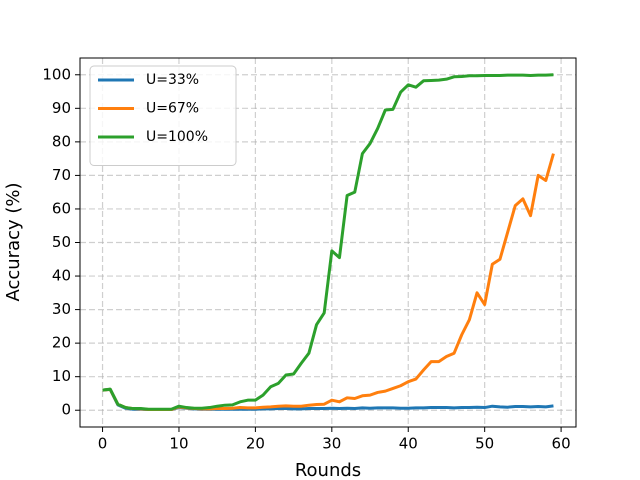 This screenshot has width=640, height=480. What do you see at coordinates (255, 444) in the screenshot?
I see `x-tick-label: 20` at bounding box center [255, 444].